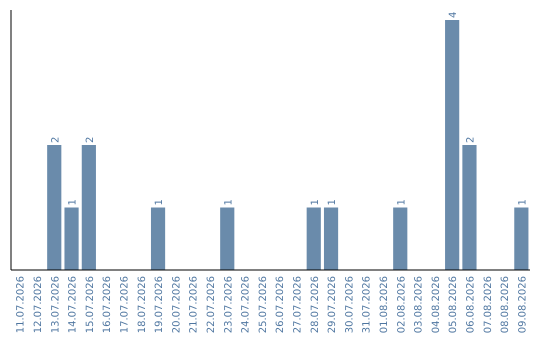 The height and width of the screenshot is (340, 540). I want to click on x-tick-label: 23.07.2026, so click(228, 305).